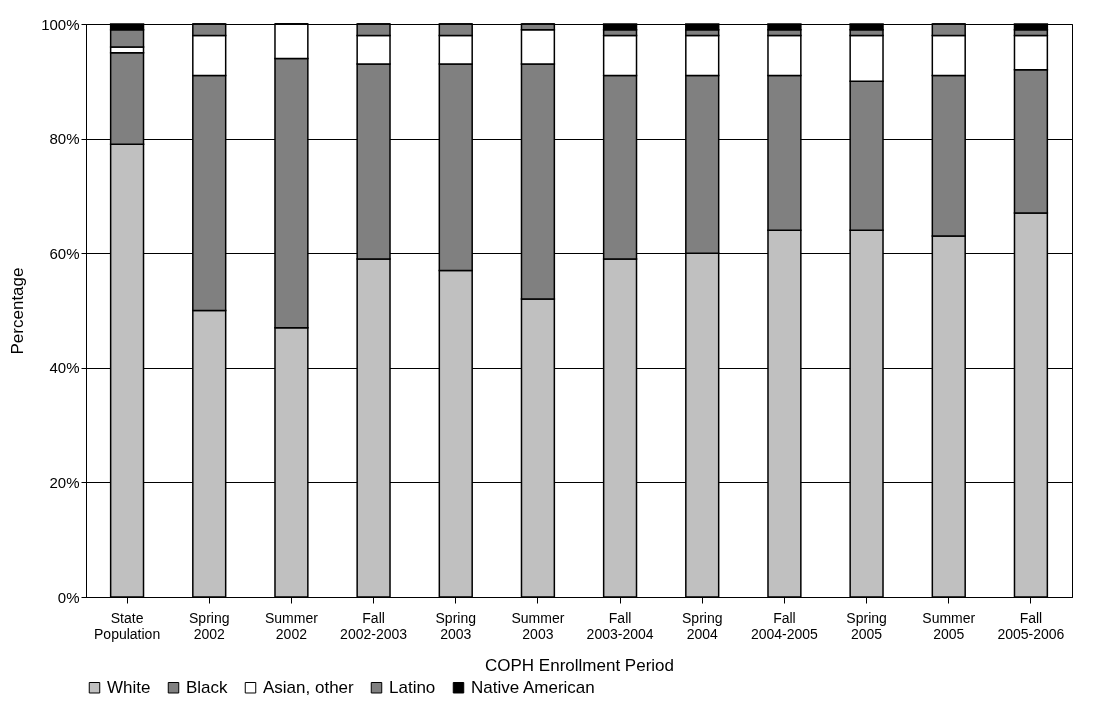 Image resolution: width=1108 pixels, height=725 pixels. Describe the element at coordinates (702, 625) in the screenshot. I see `x-tick-label: Spring 2004` at that location.